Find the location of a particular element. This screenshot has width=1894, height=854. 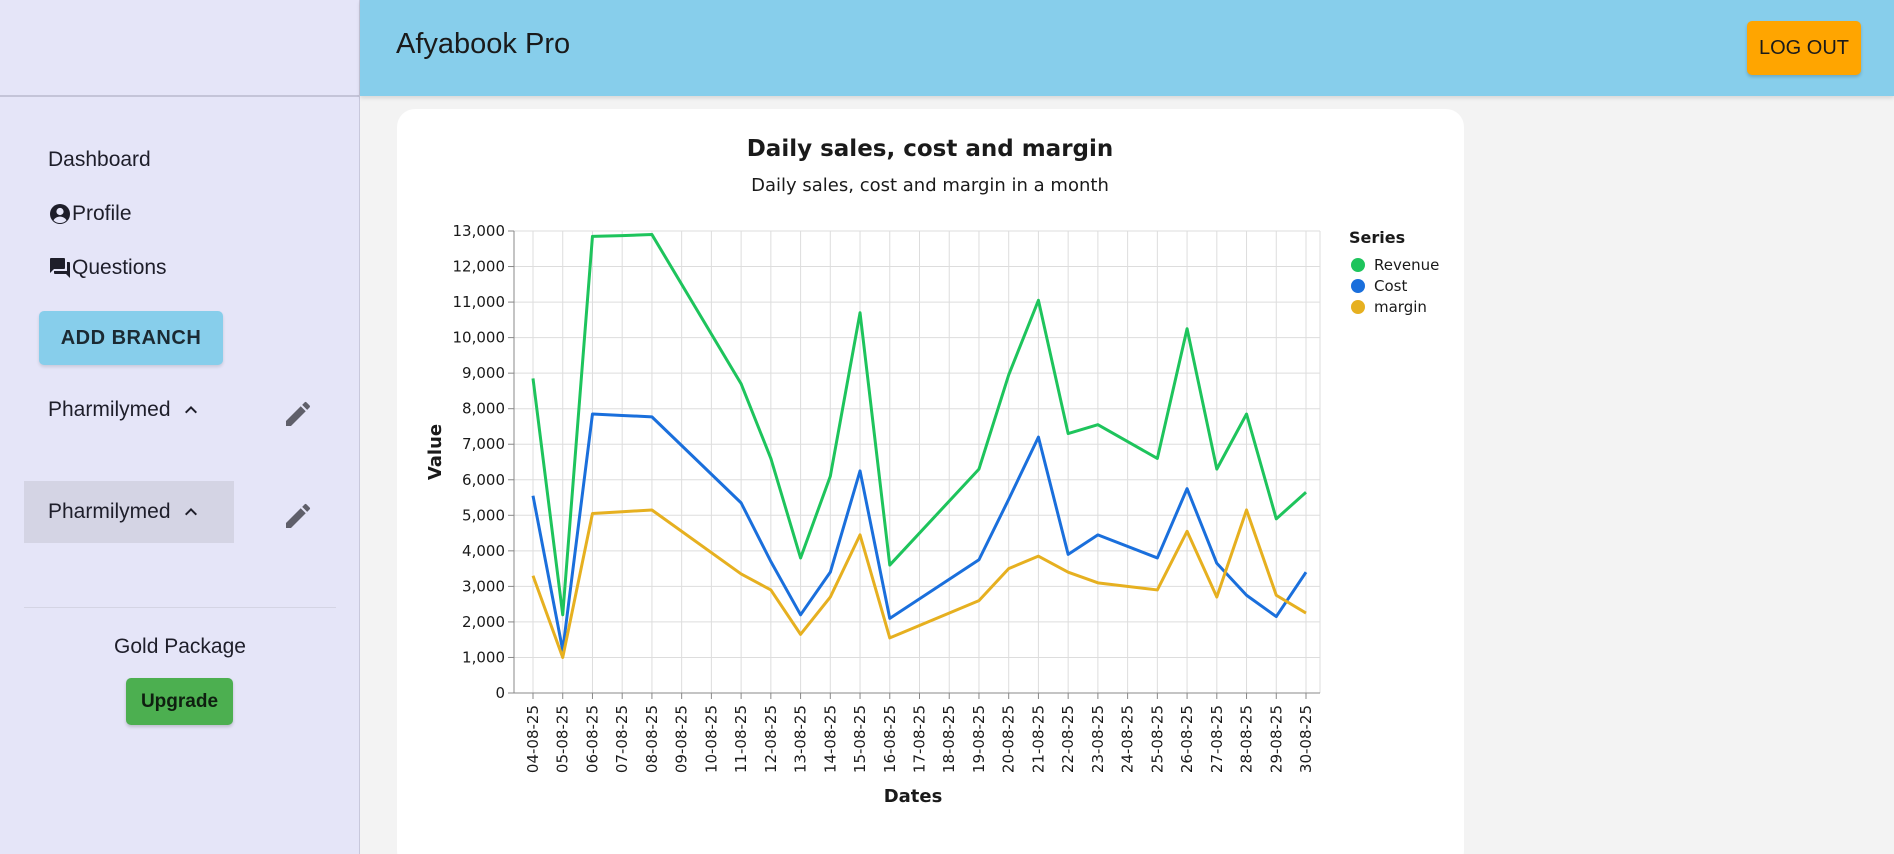

nav-item-dashboard: Dashboard is located at coordinates (99, 160).